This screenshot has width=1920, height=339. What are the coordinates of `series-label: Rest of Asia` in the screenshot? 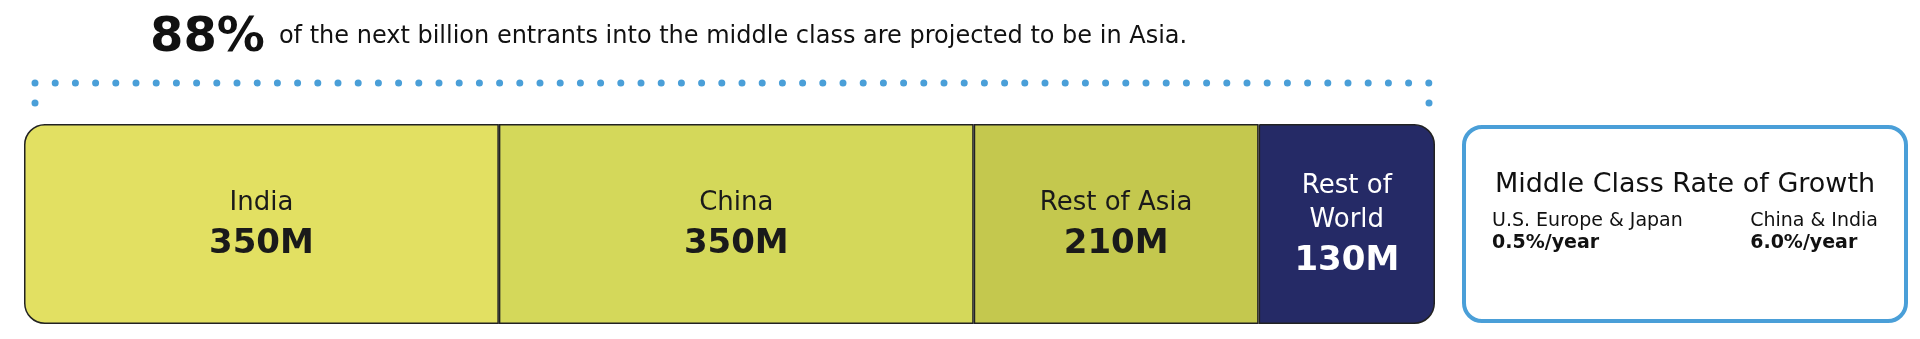 It's located at (1116, 201).